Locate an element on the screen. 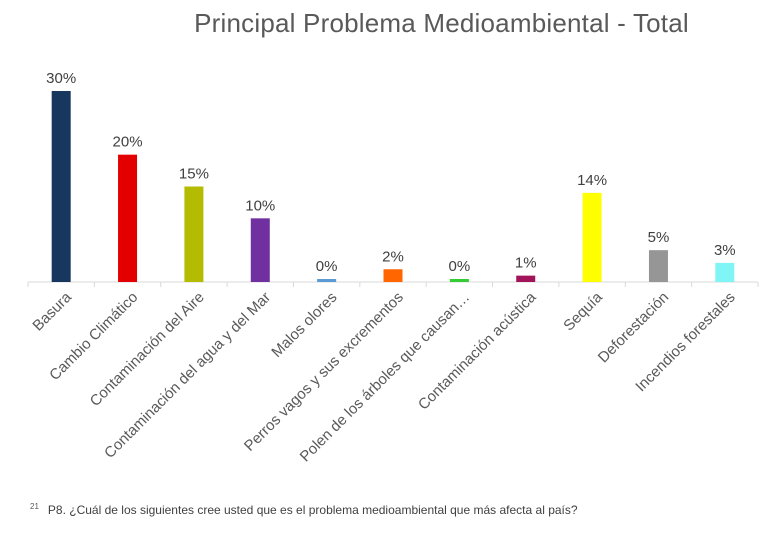 This screenshot has width=767, height=535. category-label: Malos olores is located at coordinates (304, 325).